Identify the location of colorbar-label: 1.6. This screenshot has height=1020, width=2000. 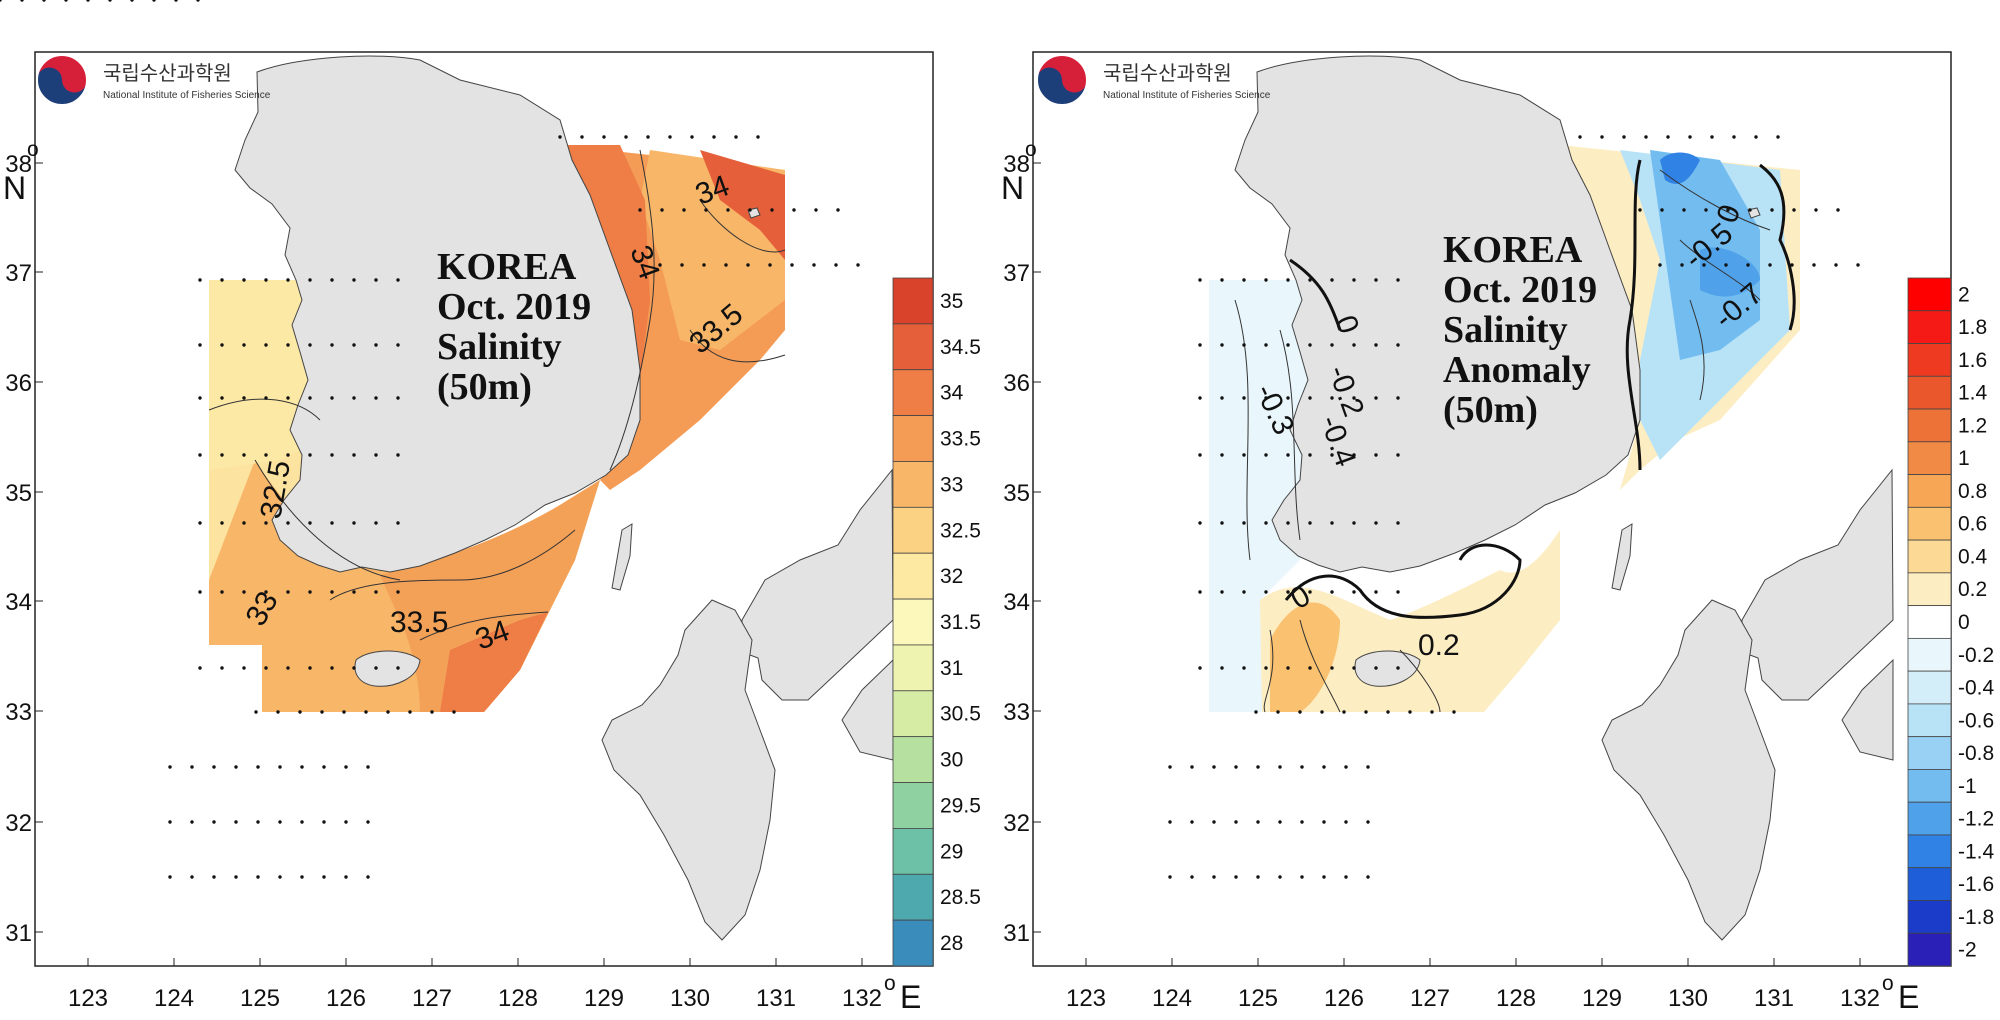
(1972, 360).